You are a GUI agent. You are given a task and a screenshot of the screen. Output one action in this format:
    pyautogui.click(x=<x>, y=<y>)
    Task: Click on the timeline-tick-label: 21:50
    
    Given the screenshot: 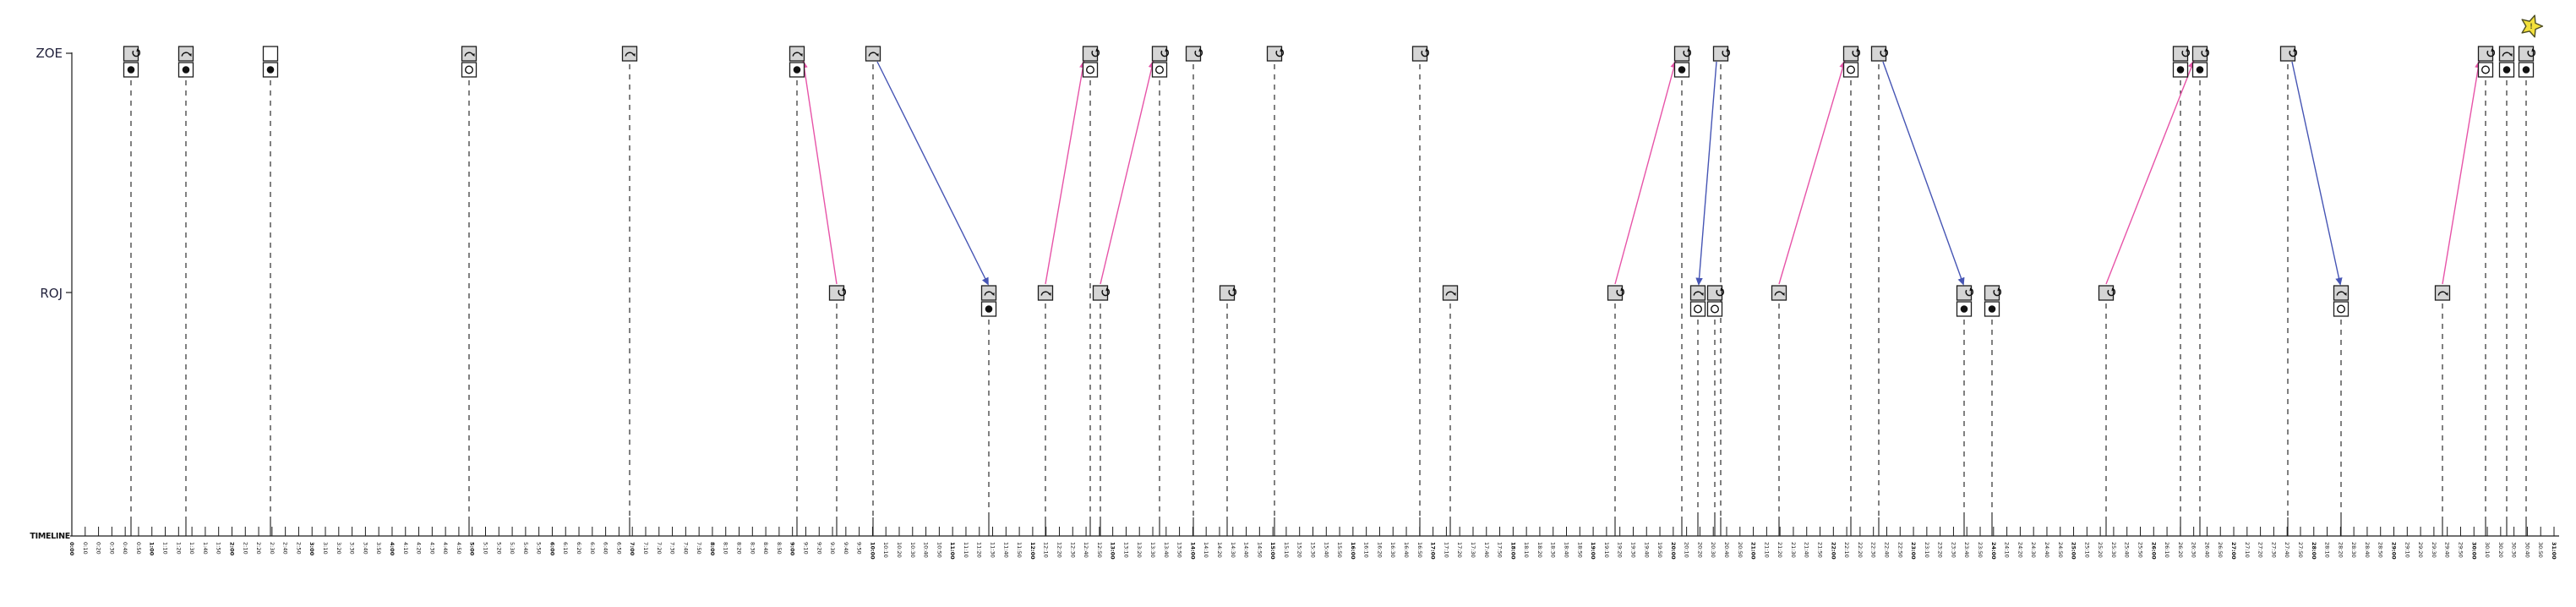 What is the action you would take?
    pyautogui.click(x=1820, y=550)
    